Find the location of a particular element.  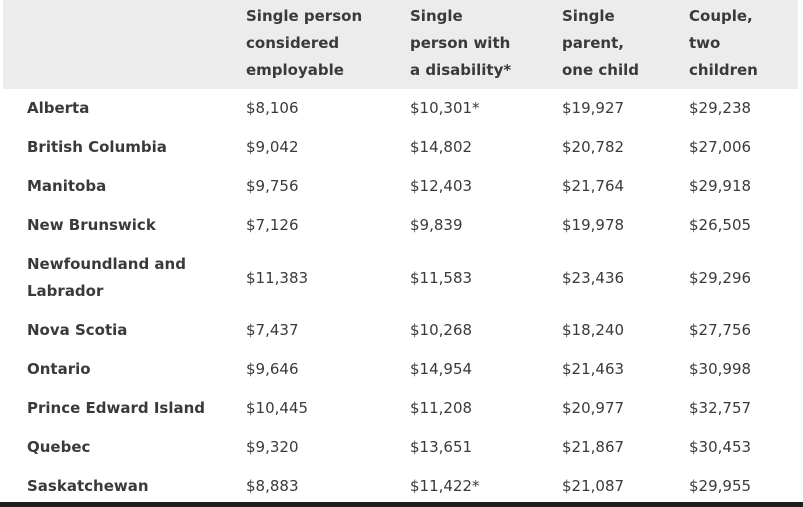

bottom-edge-bar is located at coordinates (401, 504).